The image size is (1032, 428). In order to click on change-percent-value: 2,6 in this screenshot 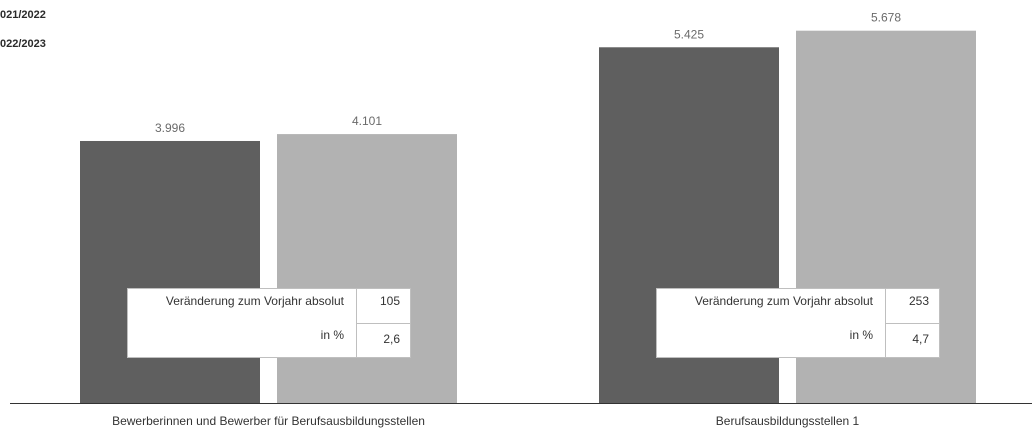, I will do `click(383, 340)`.